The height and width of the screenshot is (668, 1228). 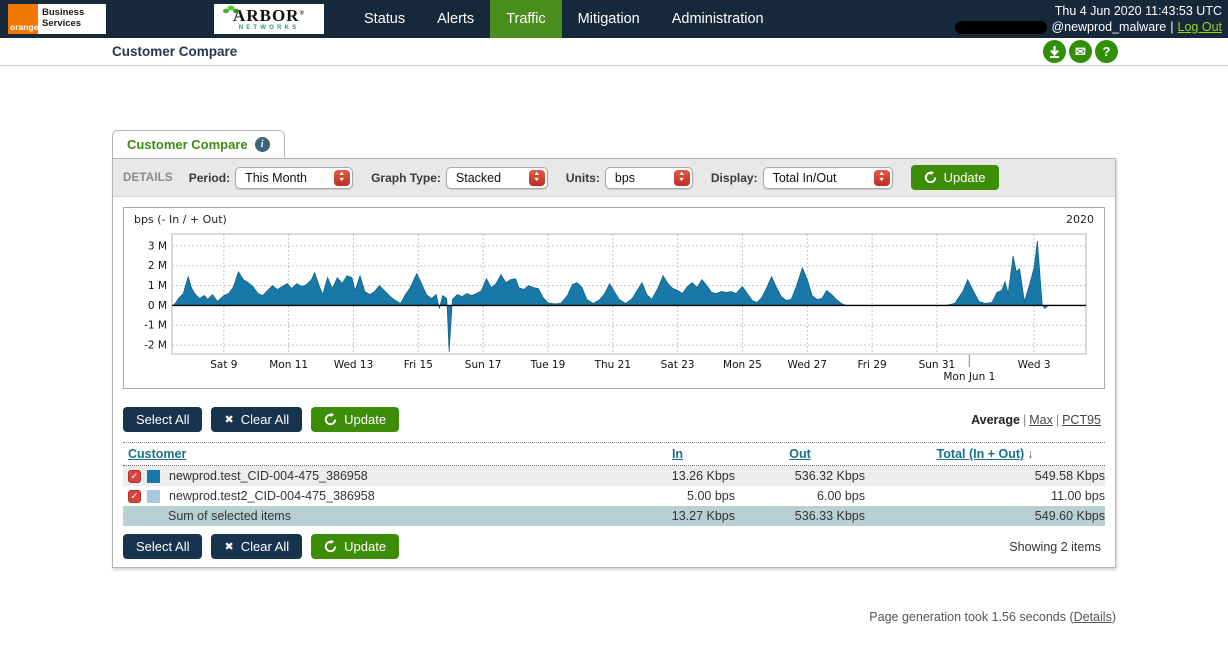 What do you see at coordinates (1081, 419) in the screenshot?
I see `stat-link-pct95: PCT95` at bounding box center [1081, 419].